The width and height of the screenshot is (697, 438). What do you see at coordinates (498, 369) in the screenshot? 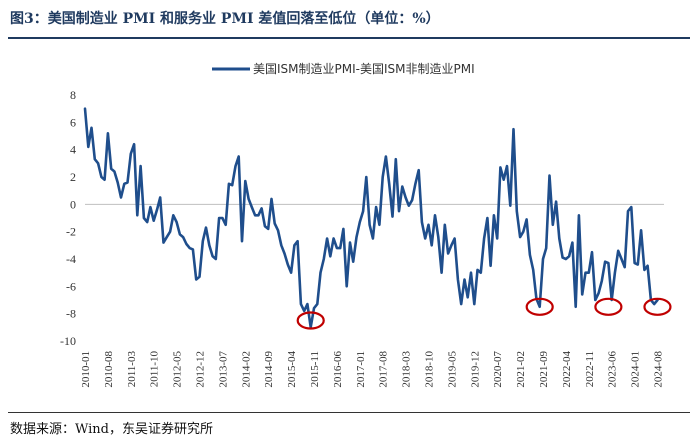
I see `x-tick-label: 2020-07` at bounding box center [498, 369].